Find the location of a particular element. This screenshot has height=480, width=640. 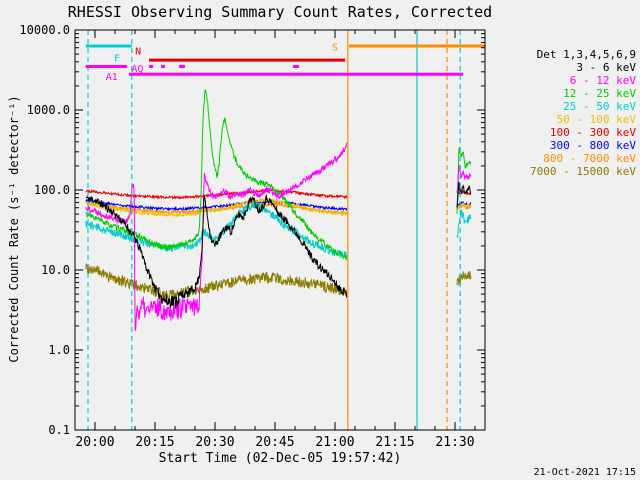

legend-entry-2: 12 - 25 keV is located at coordinates (599, 93).